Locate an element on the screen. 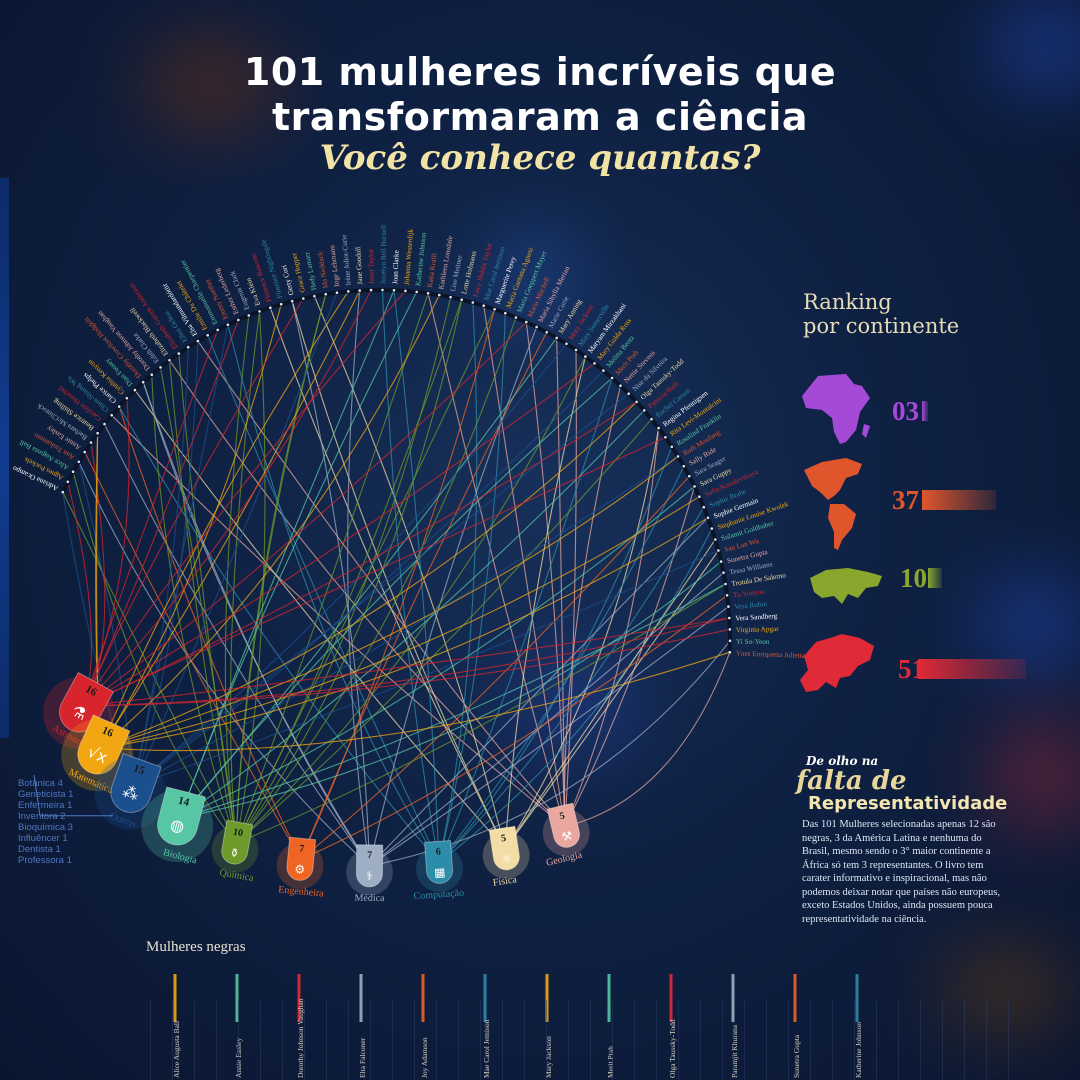 This screenshot has width=1080, height=1080. ranking-bar-africa is located at coordinates (925, 411).